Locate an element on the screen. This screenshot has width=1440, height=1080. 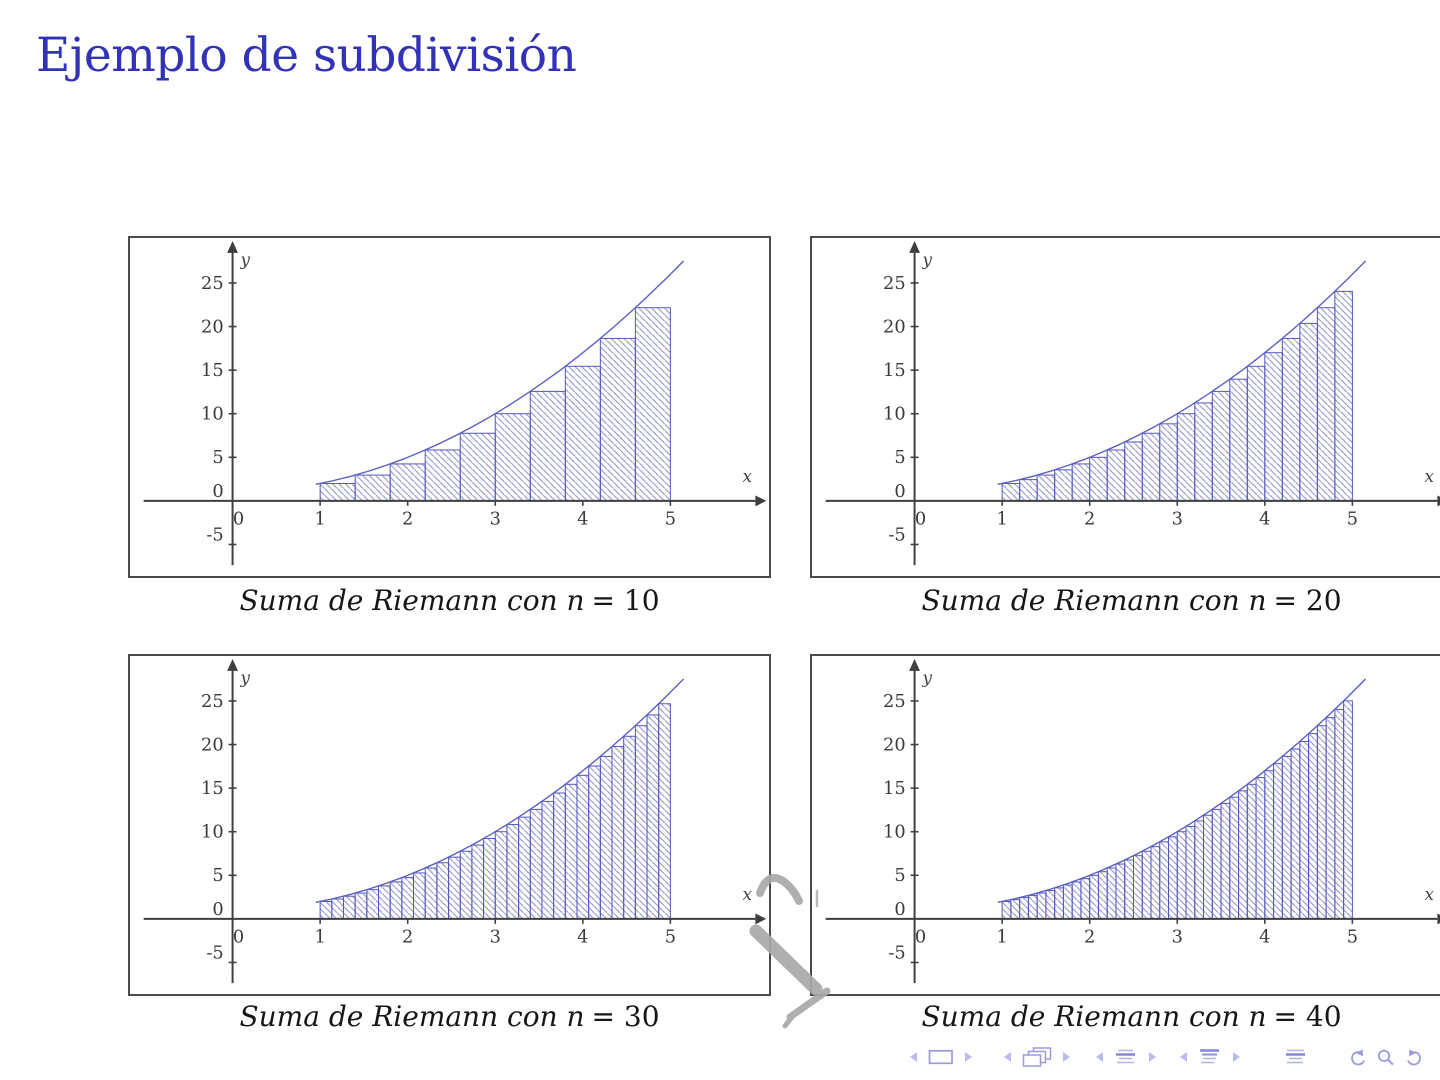
riemann-plot-n10: -5 0 5 10 15 20 25 0 1 2 3 4 5 x y is located at coordinates (449, 407).